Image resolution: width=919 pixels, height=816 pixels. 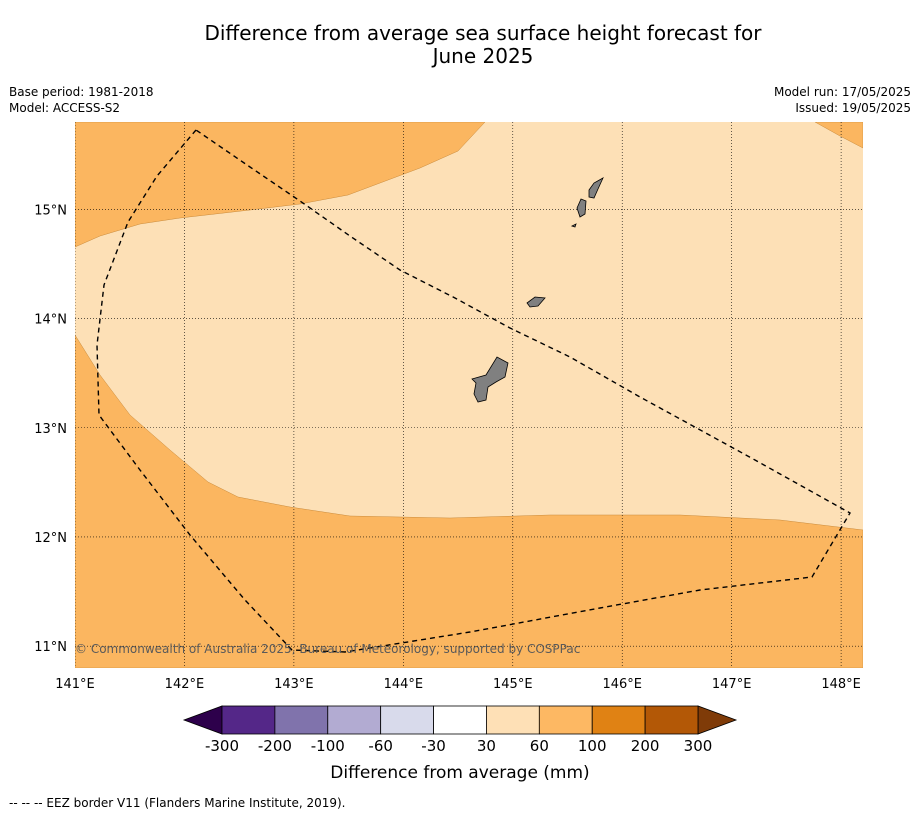 I want to click on longitude-tick-label: 145°E, so click(x=513, y=684).